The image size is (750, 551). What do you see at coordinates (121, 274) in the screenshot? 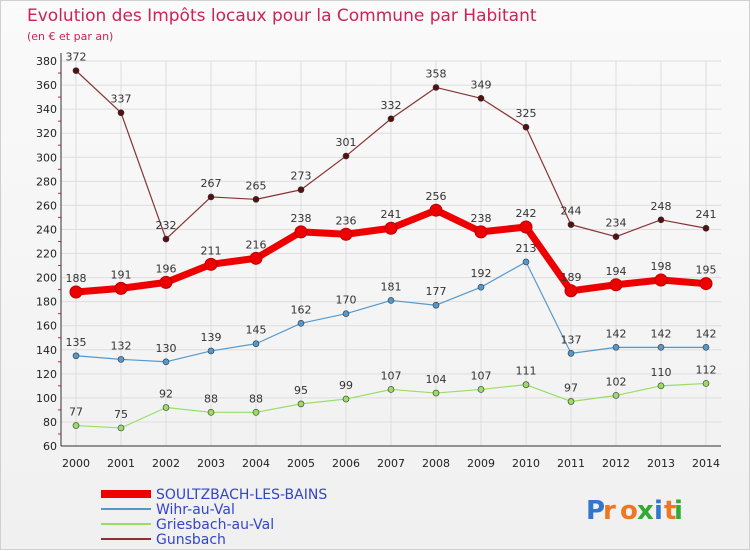
I see `data-label: 191` at bounding box center [121, 274].